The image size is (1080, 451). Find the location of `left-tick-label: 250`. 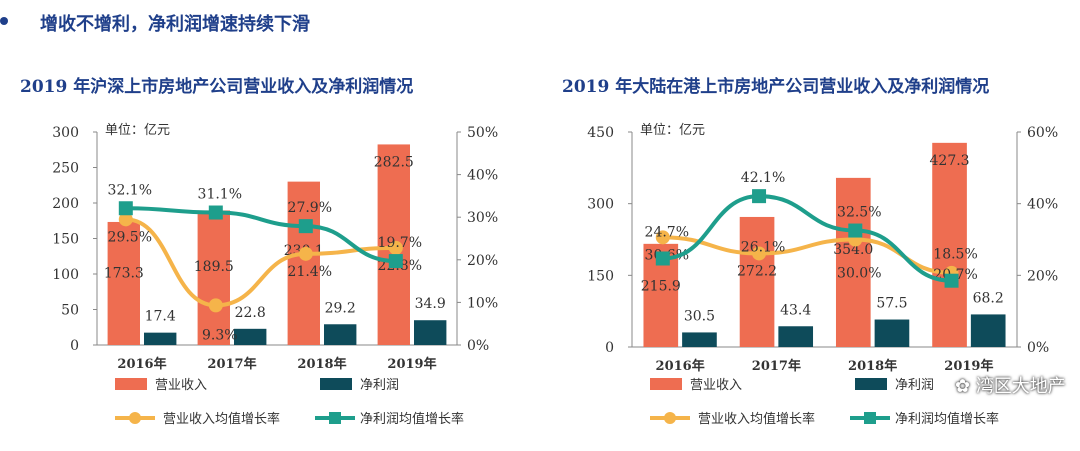

left-tick-label: 250 is located at coordinates (65, 169).